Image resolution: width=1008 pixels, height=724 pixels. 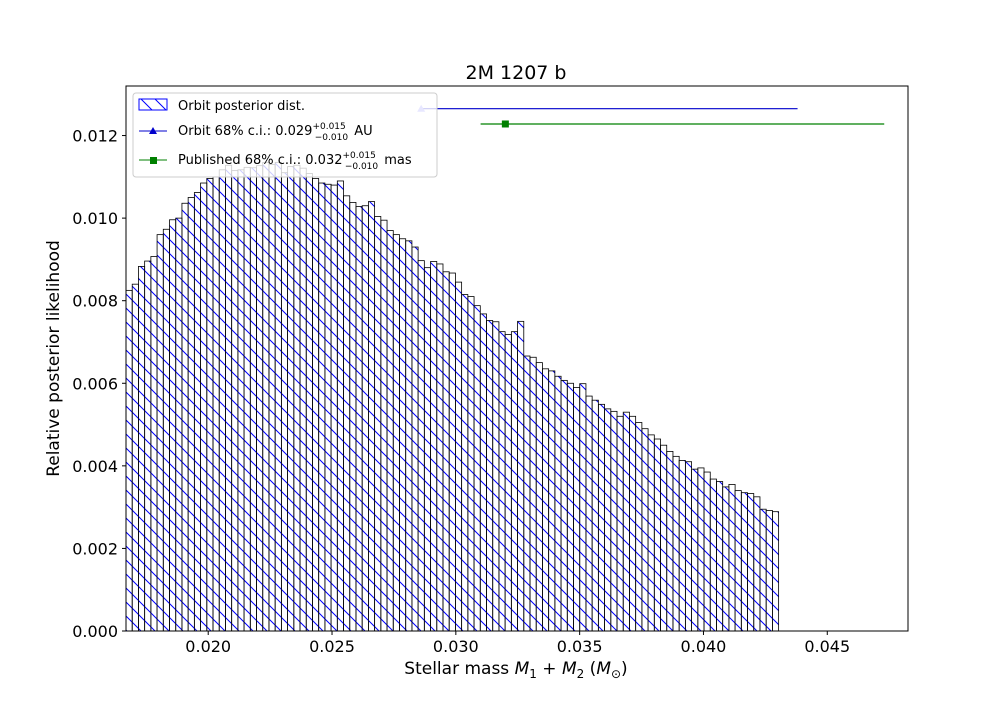 I want to click on legend-entry-posterior: Orbit posterior dist., so click(x=241, y=106).